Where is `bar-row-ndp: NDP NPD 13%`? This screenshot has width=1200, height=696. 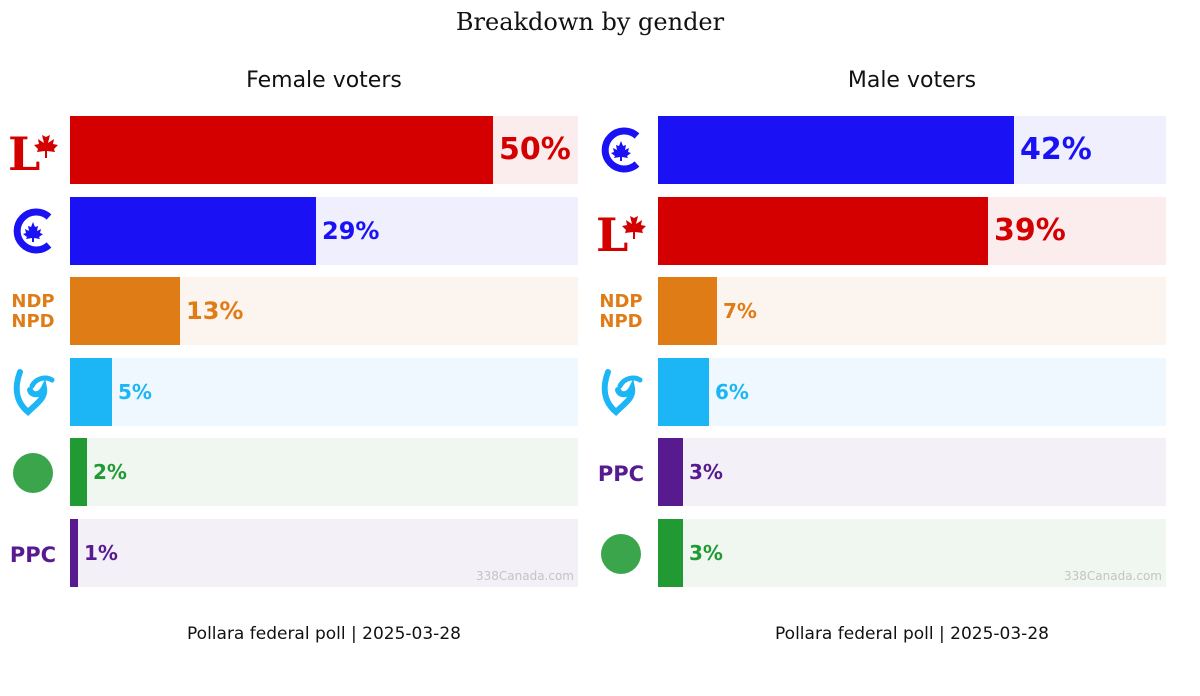 bar-row-ndp: NDP NPD 13% is located at coordinates (290, 311).